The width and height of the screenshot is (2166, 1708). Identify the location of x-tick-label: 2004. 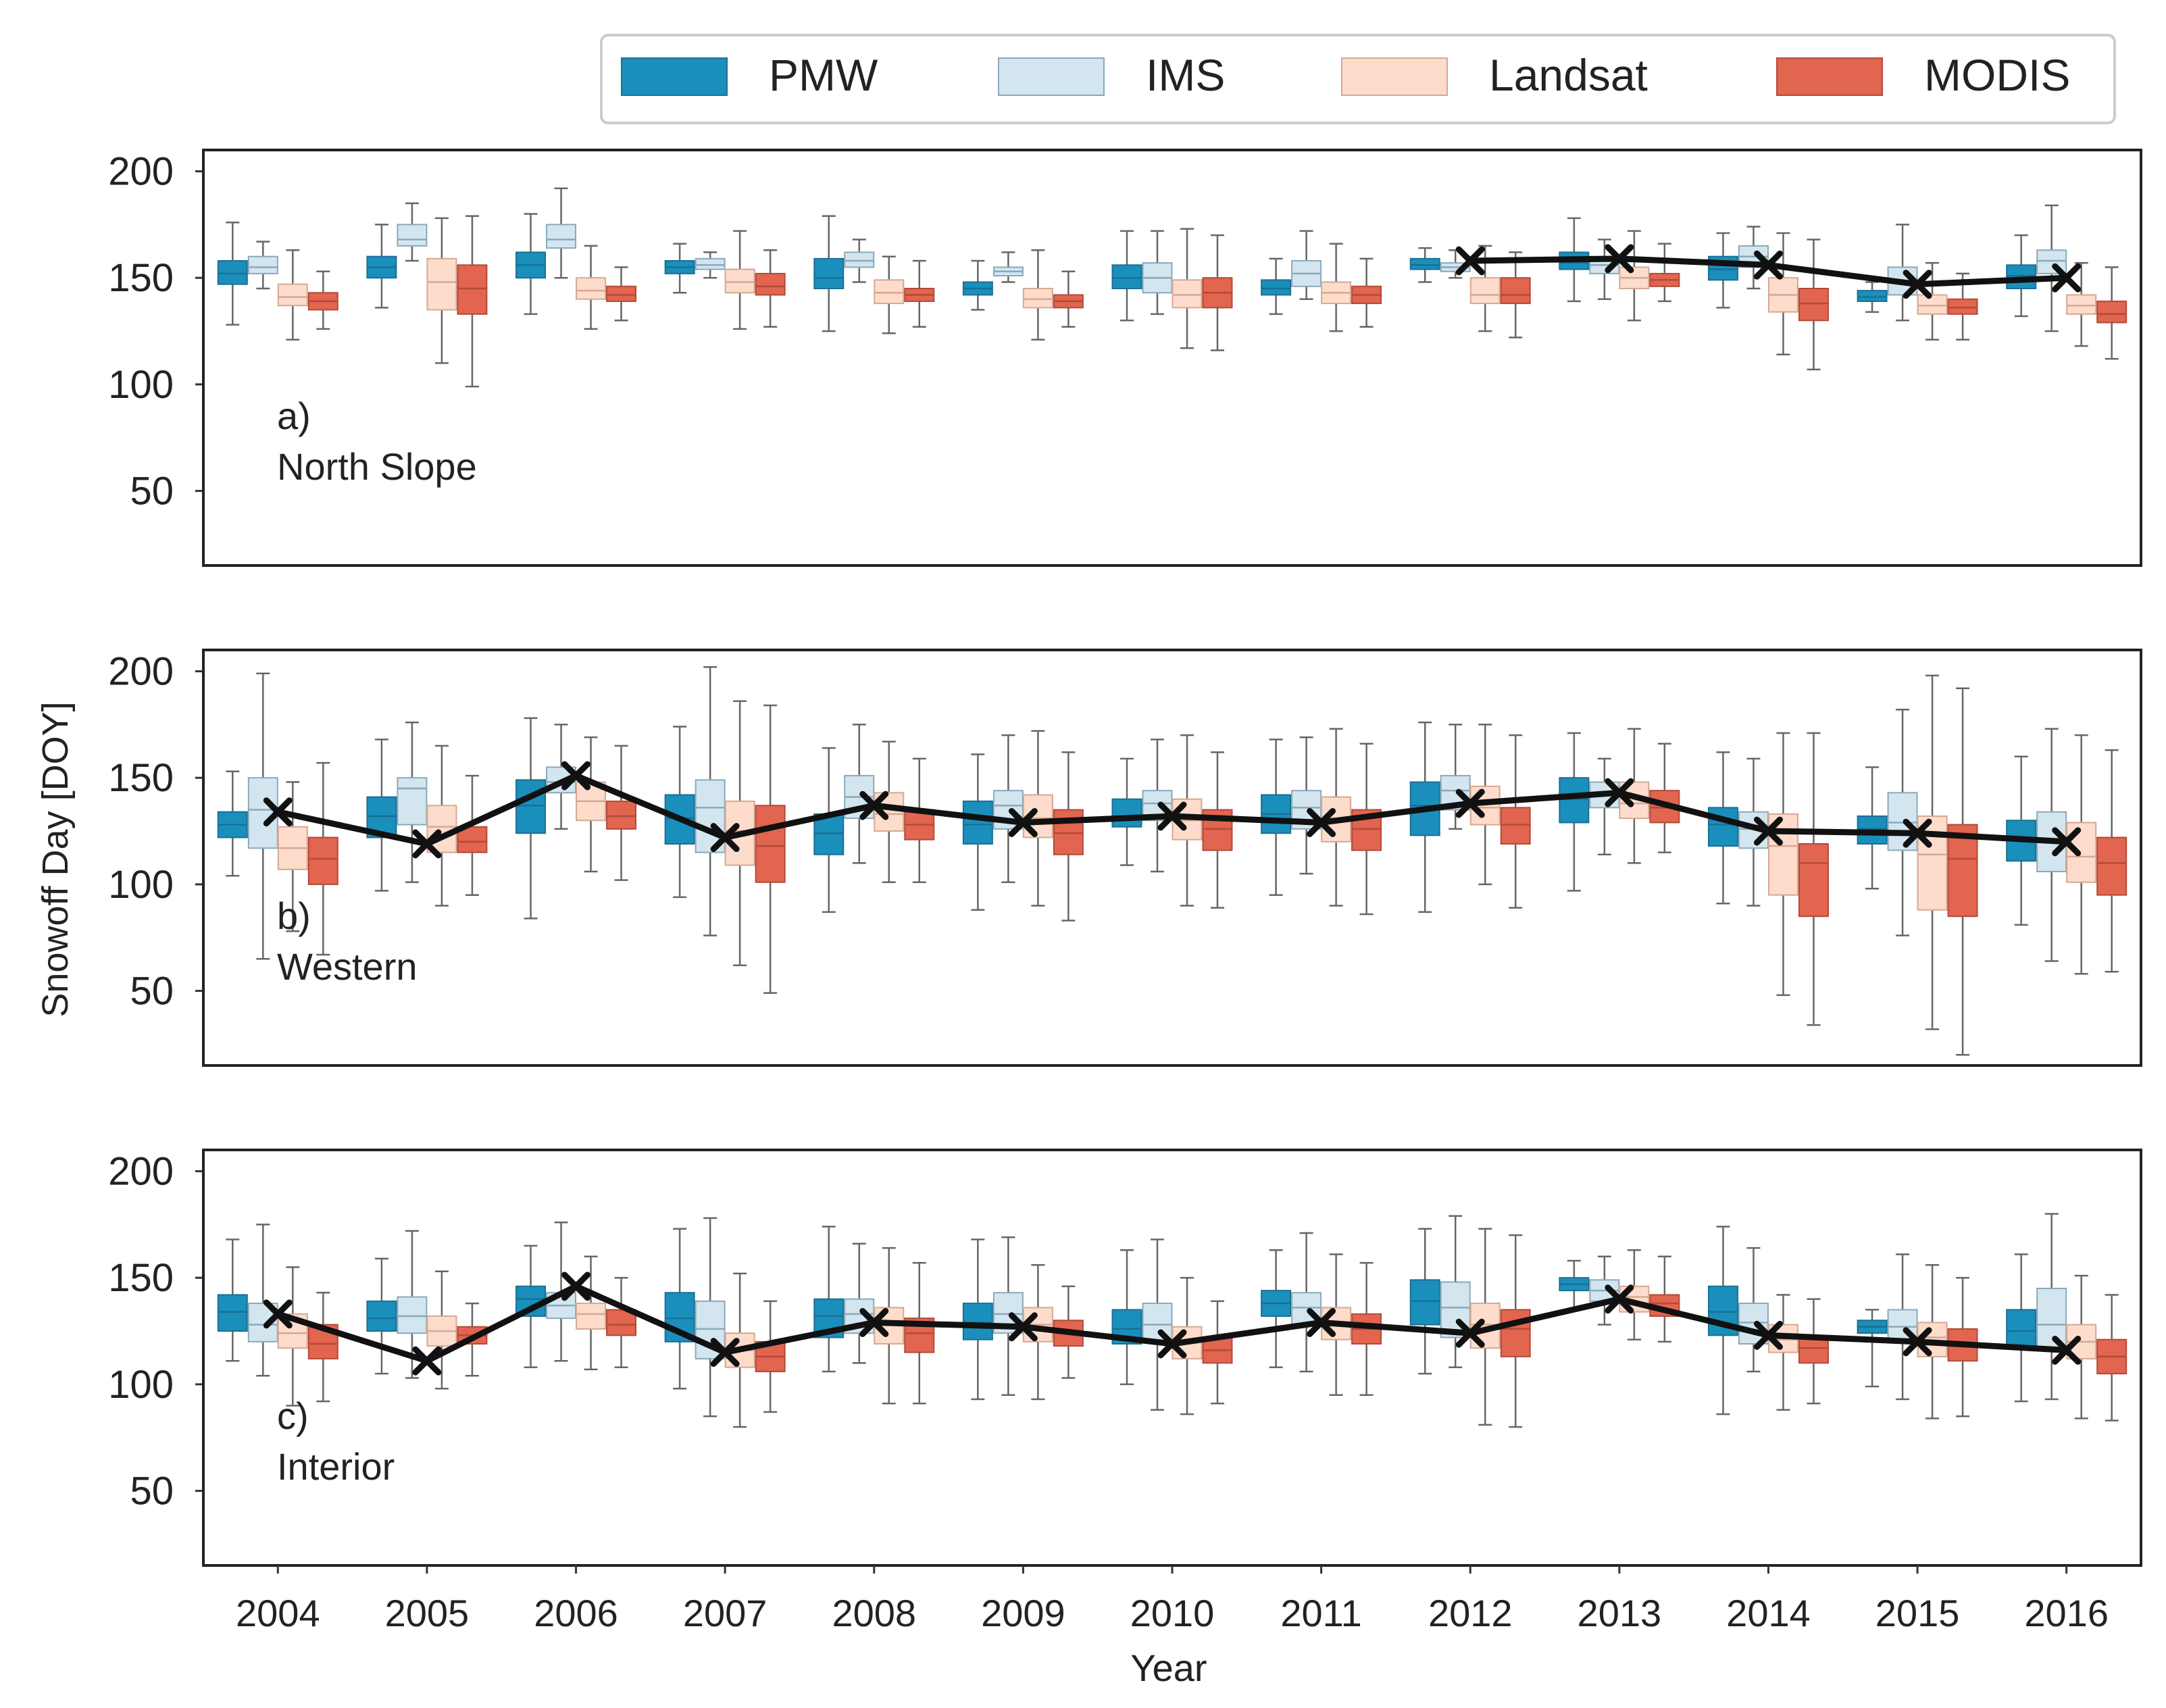
(278, 1613).